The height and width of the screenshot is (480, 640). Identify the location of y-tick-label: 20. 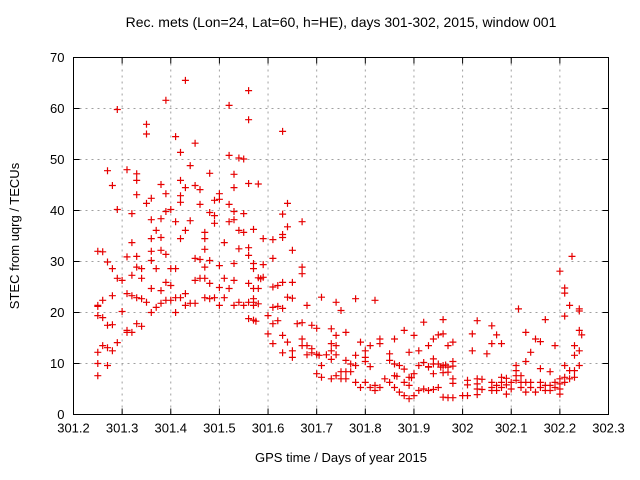
(57, 312).